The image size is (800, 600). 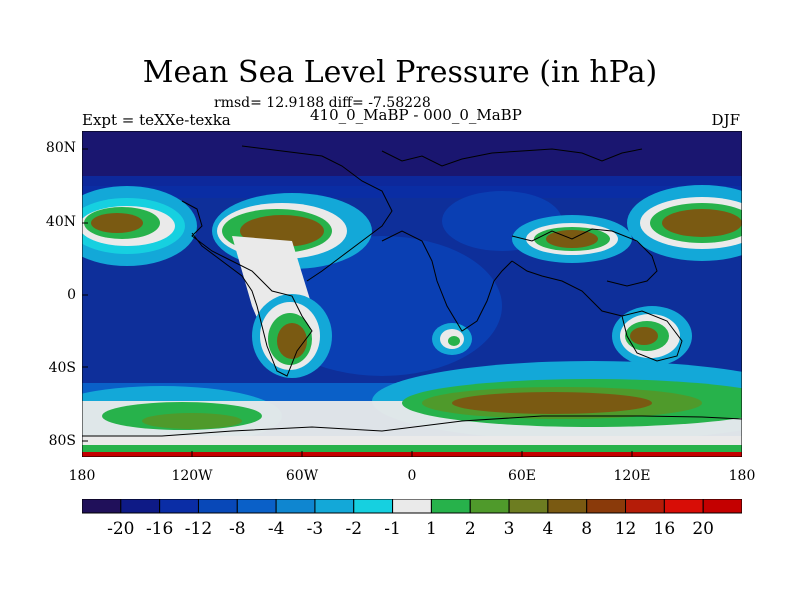 I want to click on y-tick-label: 80S, so click(x=62, y=441).